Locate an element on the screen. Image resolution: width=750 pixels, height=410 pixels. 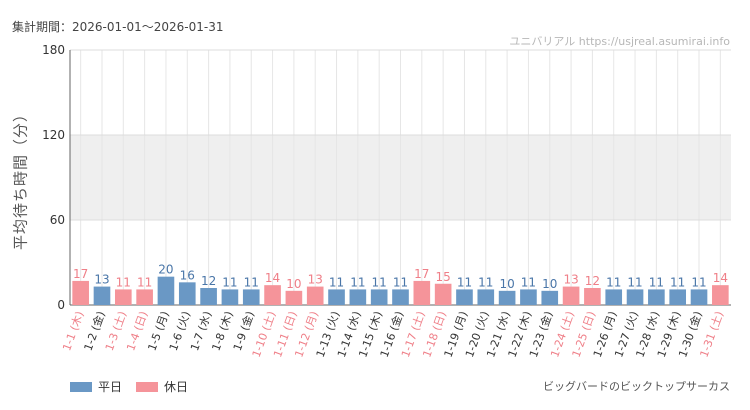
legend-item-weekday: 平日 is located at coordinates (96, 386).